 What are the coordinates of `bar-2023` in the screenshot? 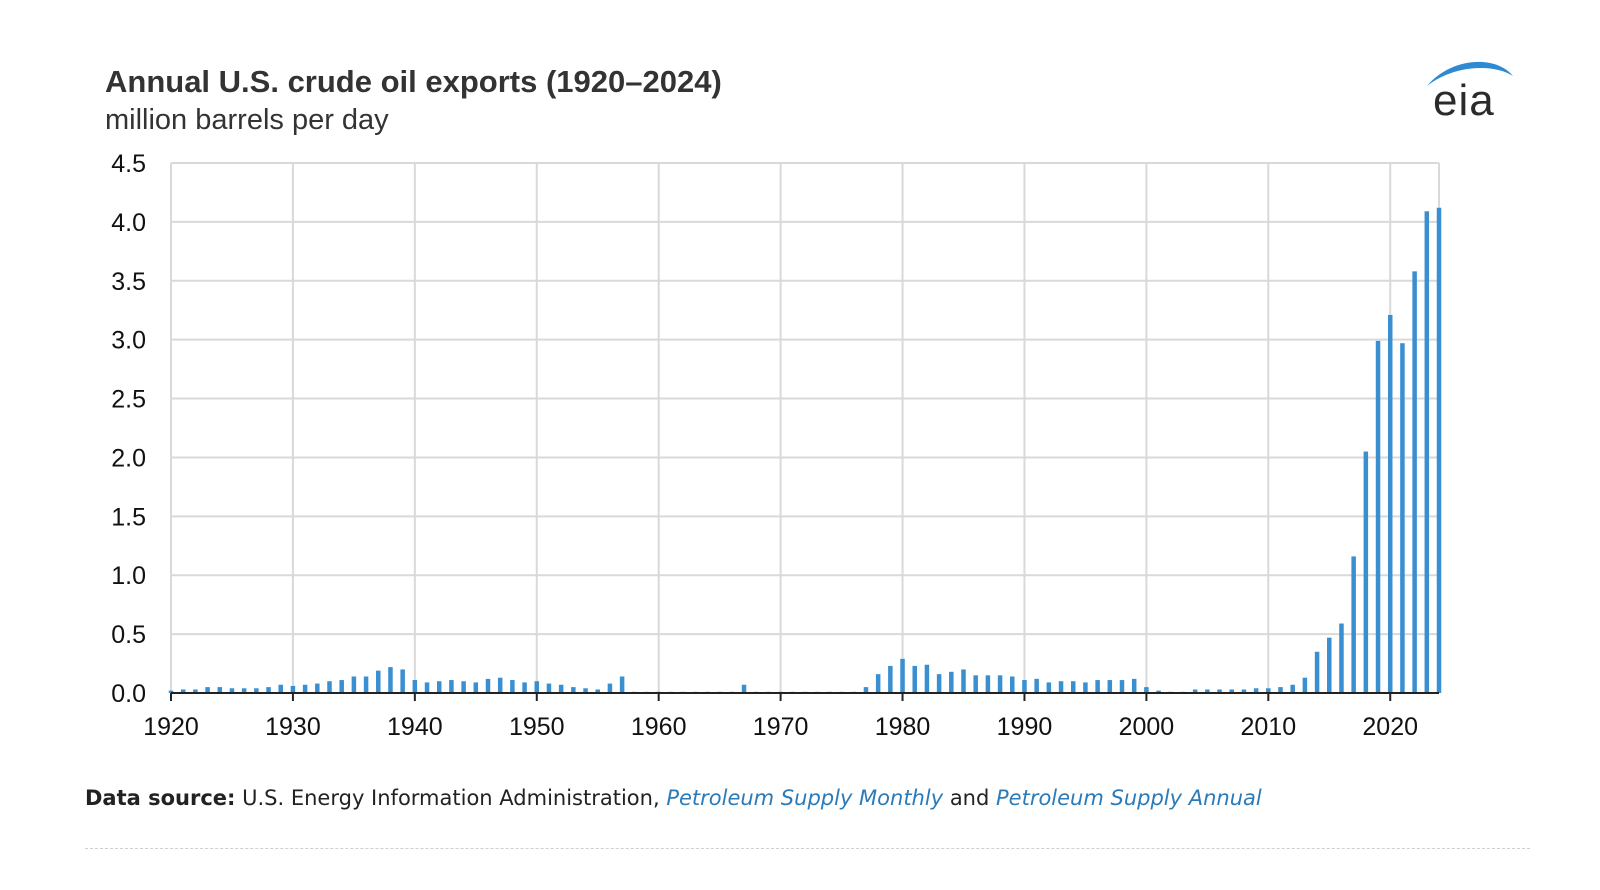 It's located at (1427, 452).